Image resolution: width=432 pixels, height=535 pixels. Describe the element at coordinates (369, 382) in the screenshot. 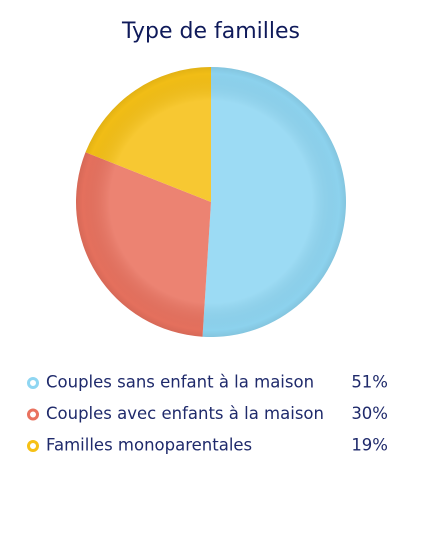

I see `legend-value: 51%` at that location.